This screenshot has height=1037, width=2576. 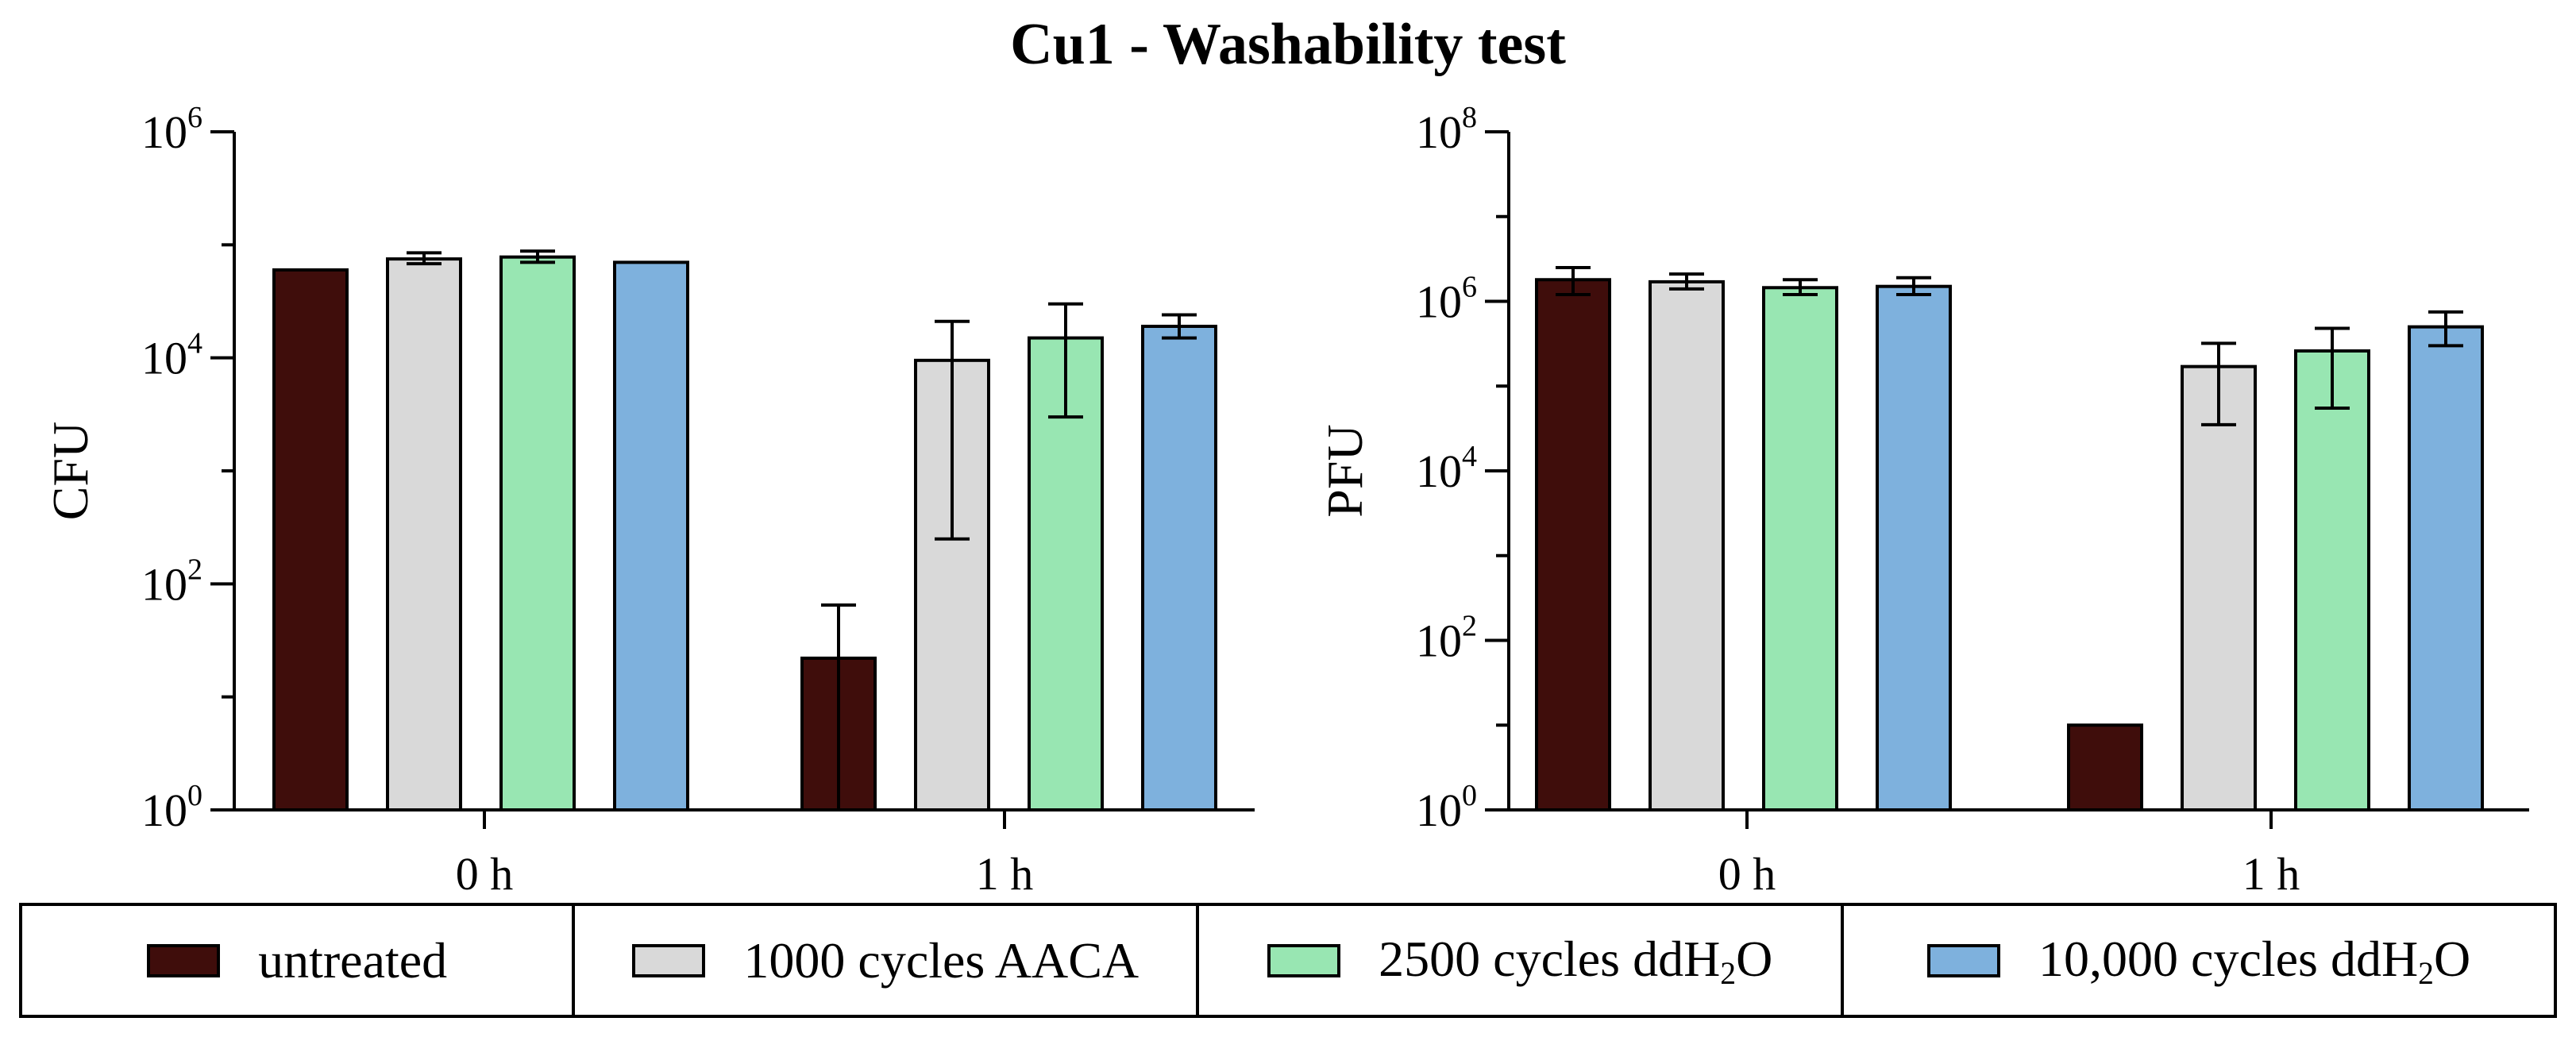 What do you see at coordinates (1288, 44) in the screenshot?
I see `chart-title: Cu1 - Washability test` at bounding box center [1288, 44].